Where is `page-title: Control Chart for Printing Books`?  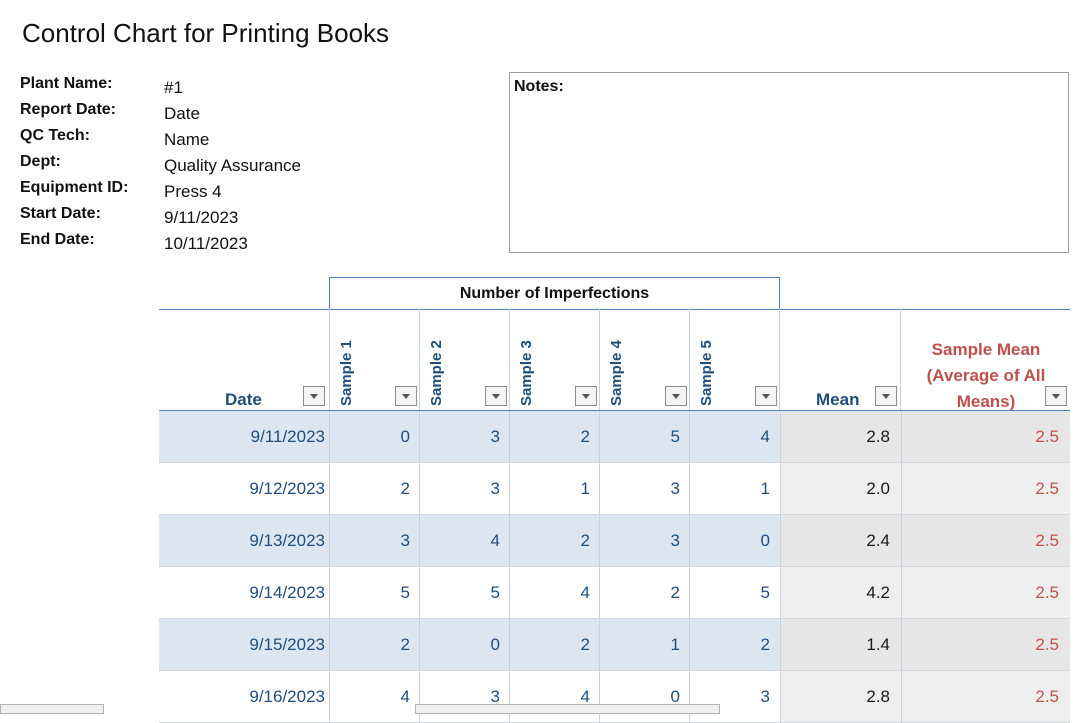
page-title: Control Chart for Printing Books is located at coordinates (206, 33).